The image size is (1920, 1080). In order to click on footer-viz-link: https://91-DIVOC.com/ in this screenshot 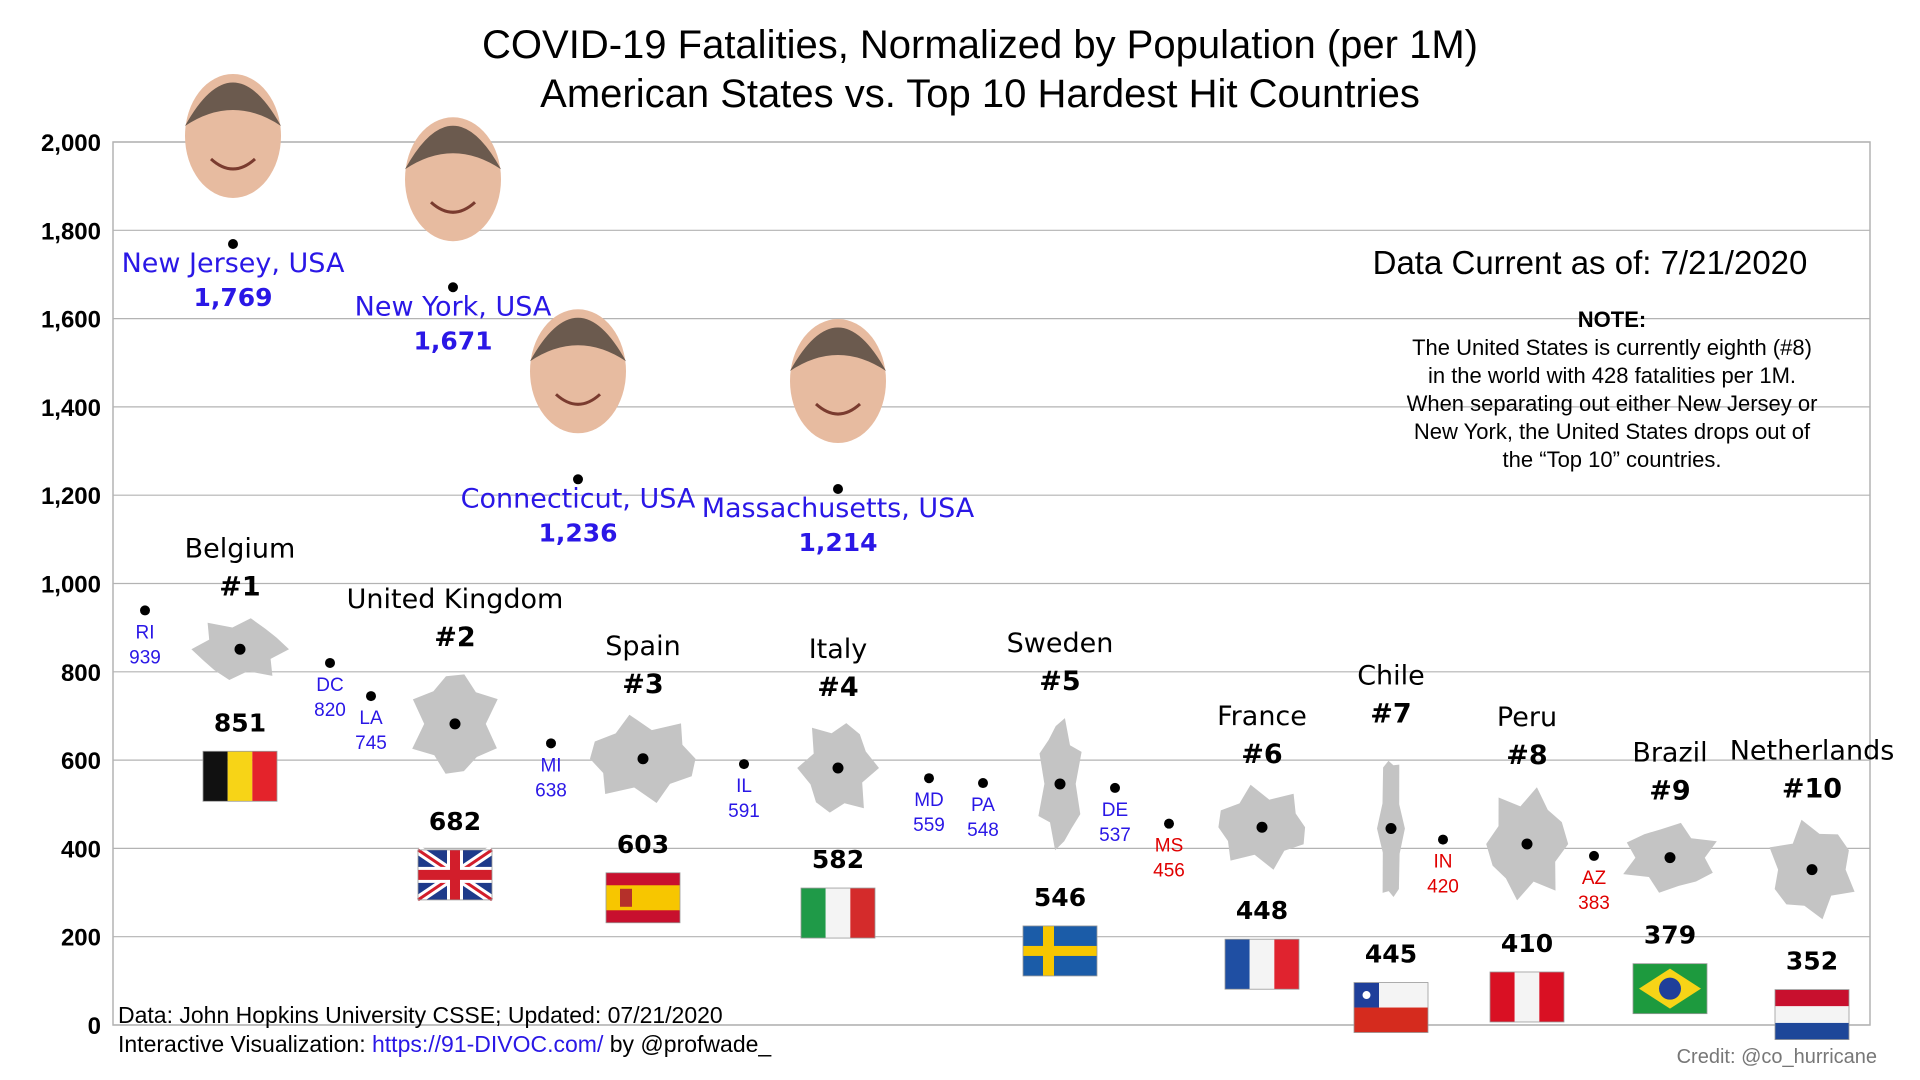, I will do `click(488, 1044)`.